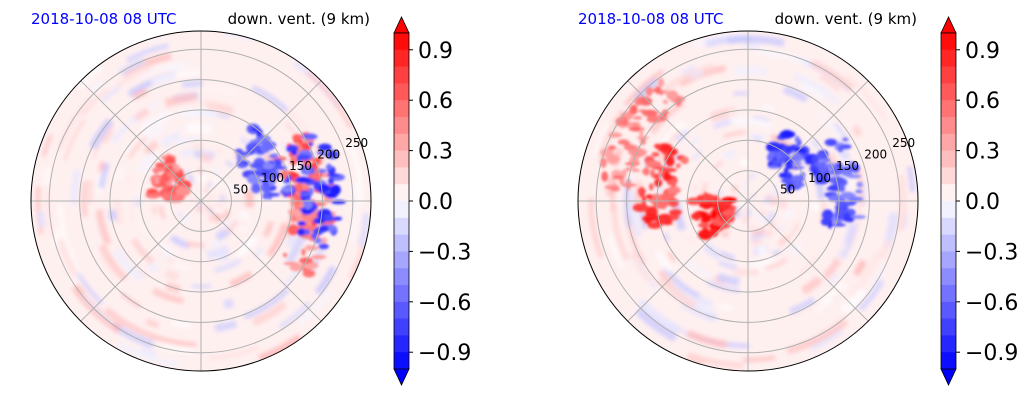  What do you see at coordinates (948, 25) in the screenshot?
I see `colorbar-extend-max` at bounding box center [948, 25].